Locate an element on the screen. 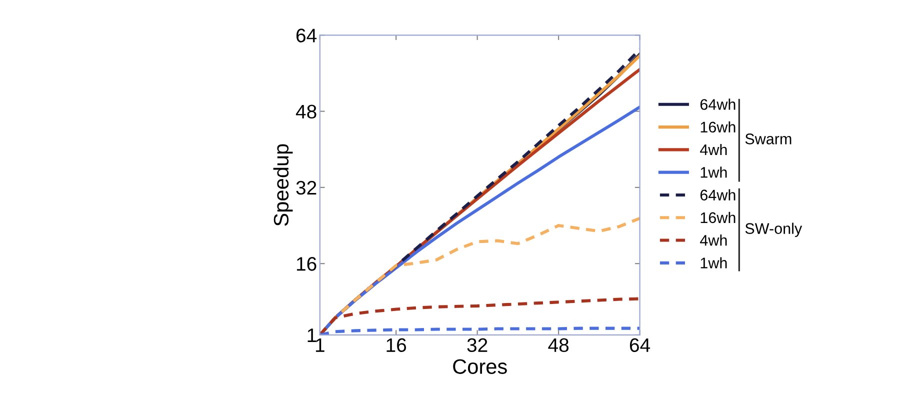 This screenshot has width=914, height=395. x-tick-label: 16 is located at coordinates (396, 345).